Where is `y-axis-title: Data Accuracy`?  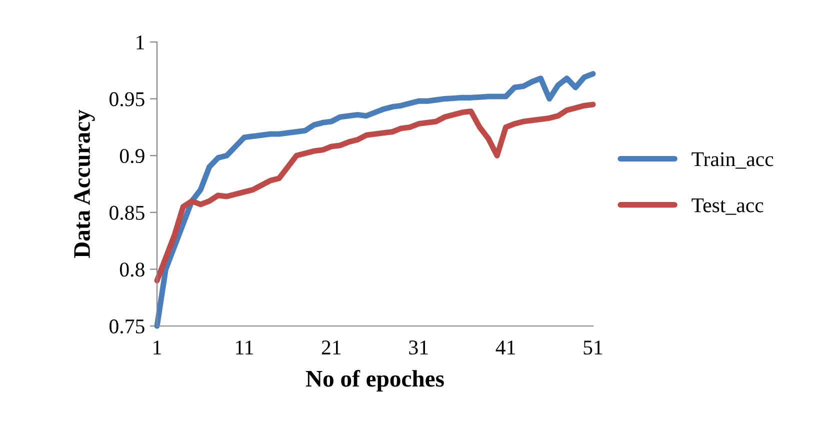
y-axis-title: Data Accuracy is located at coordinates (84, 184).